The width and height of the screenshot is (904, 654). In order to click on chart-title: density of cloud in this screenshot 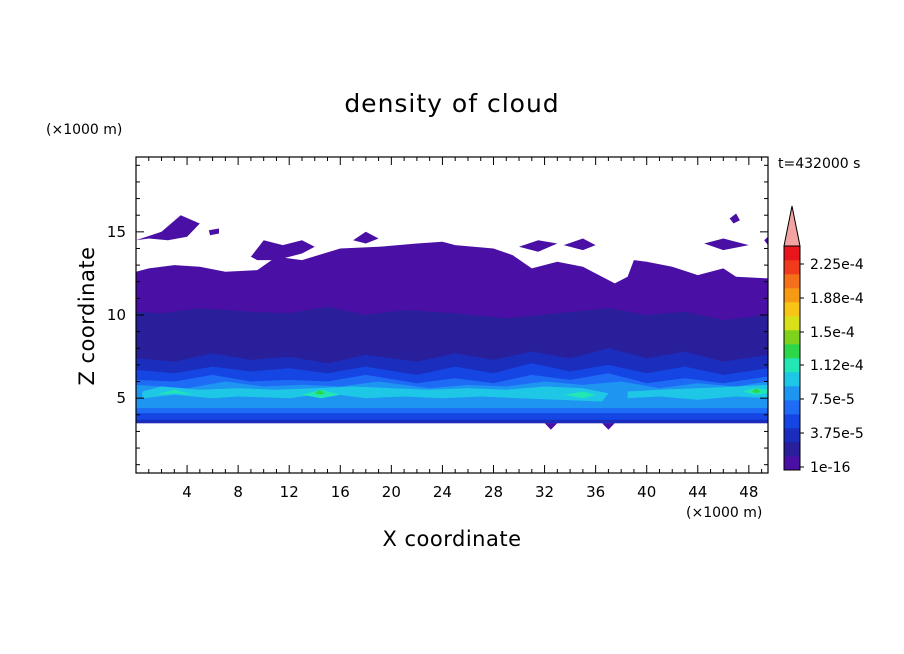, I will do `click(451, 103)`.